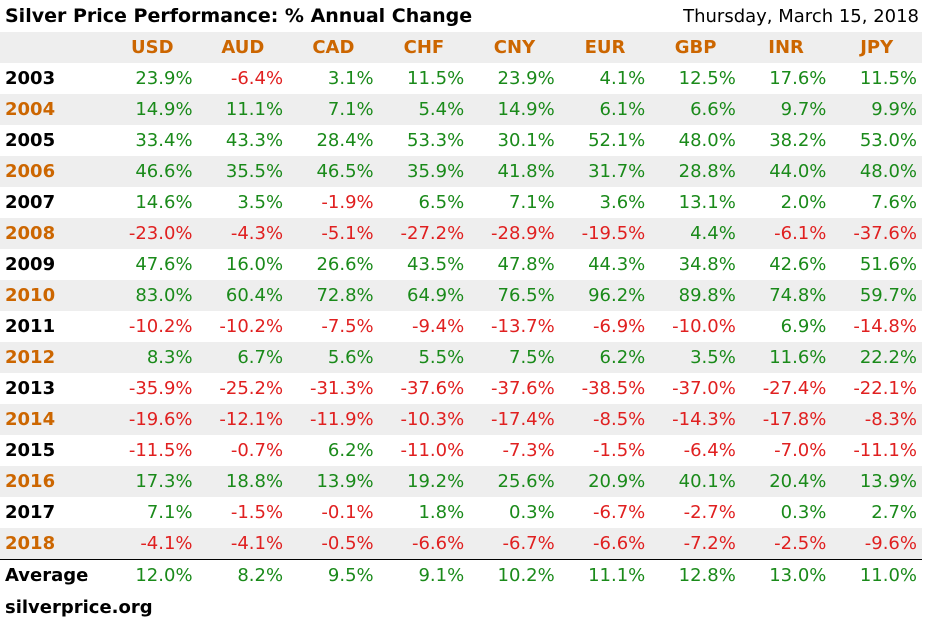 The width and height of the screenshot is (945, 622). Describe the element at coordinates (605, 357) in the screenshot. I see `value-cell-eur: 6.2%` at that location.